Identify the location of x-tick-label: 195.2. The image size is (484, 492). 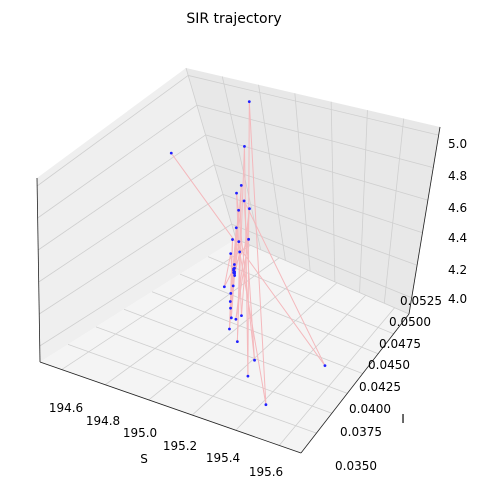
(180, 446).